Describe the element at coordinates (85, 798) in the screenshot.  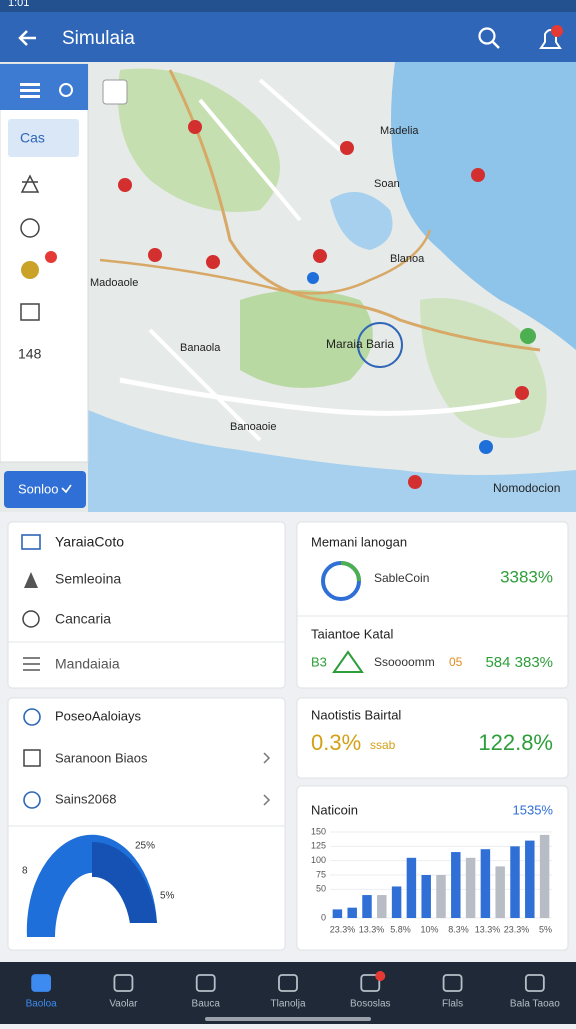
I see `option-item: Sains2068` at that location.